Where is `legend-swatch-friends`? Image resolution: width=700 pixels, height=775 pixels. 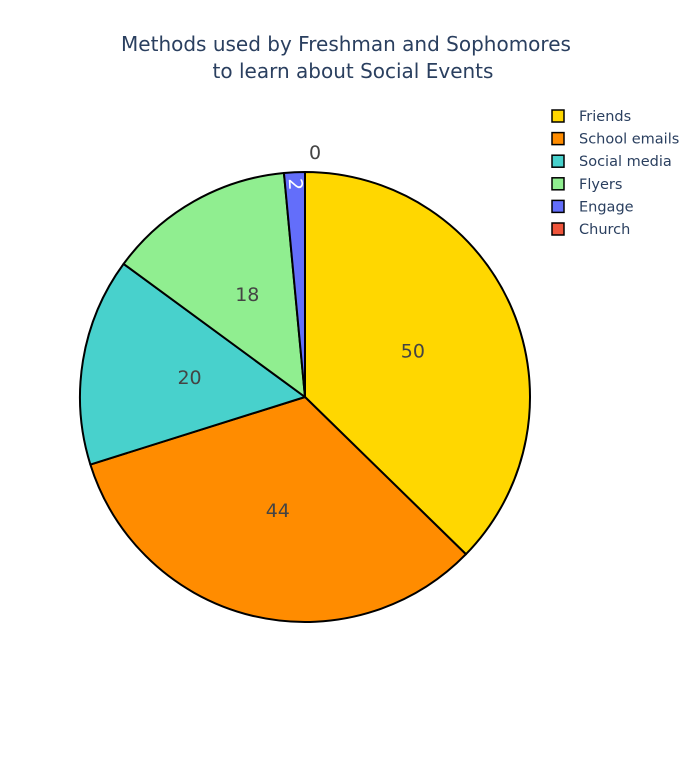 legend-swatch-friends is located at coordinates (558, 116).